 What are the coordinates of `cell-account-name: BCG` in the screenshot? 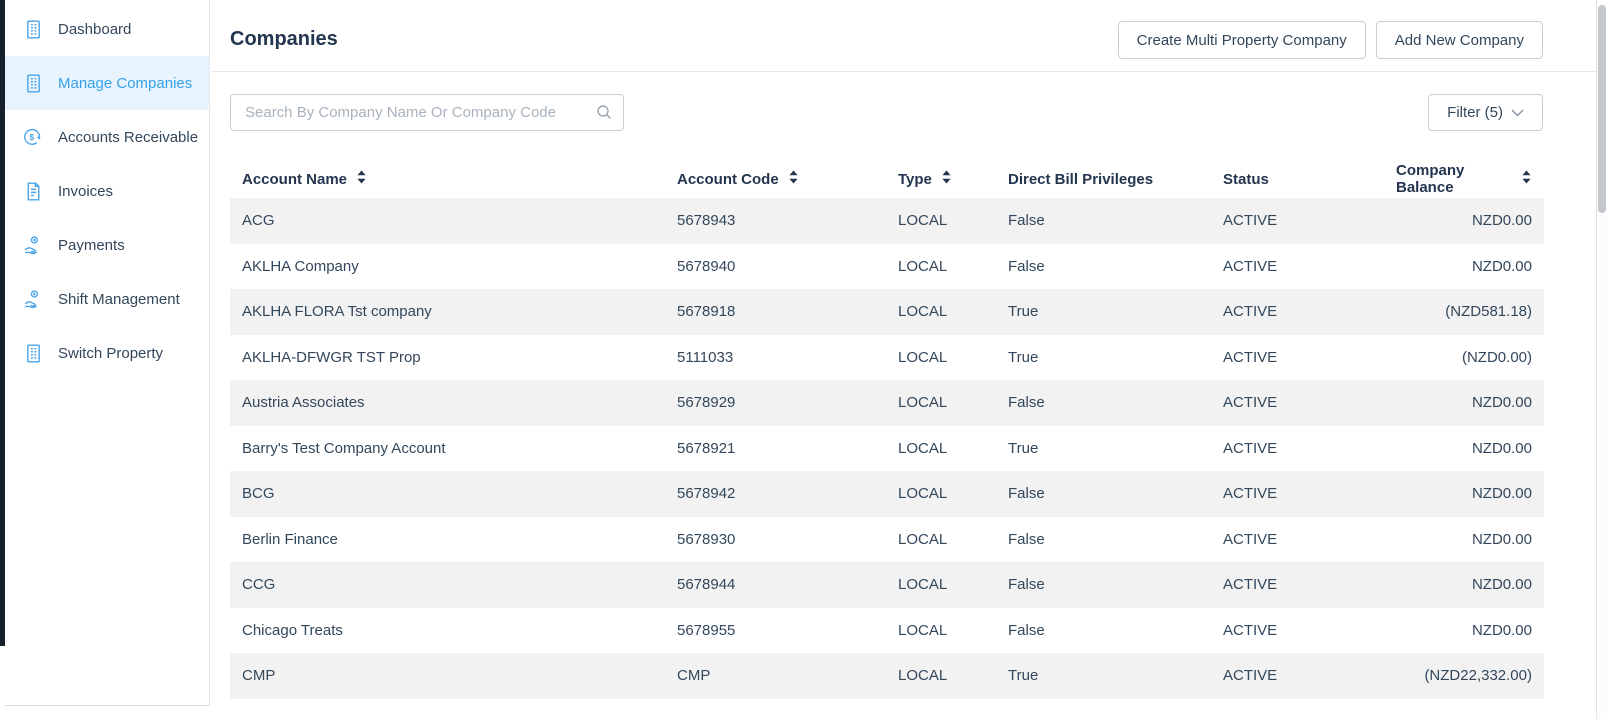 It's located at (258, 494).